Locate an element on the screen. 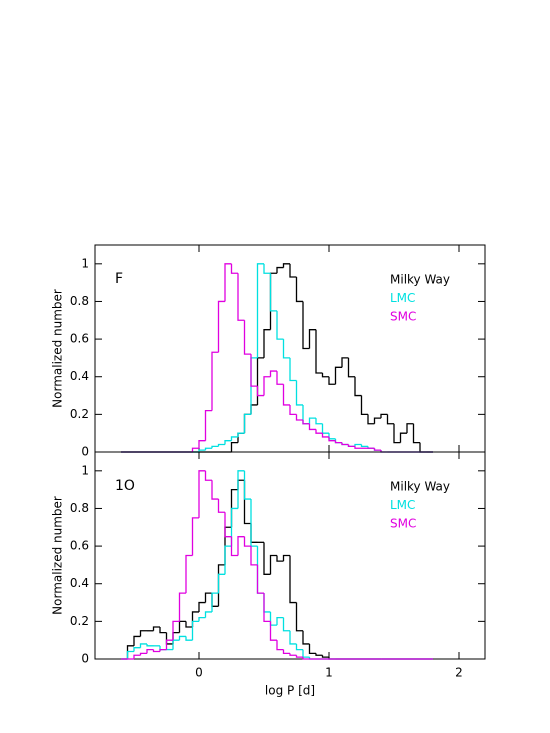 The width and height of the screenshot is (550, 733). legend-label: Milky Way is located at coordinates (420, 487).